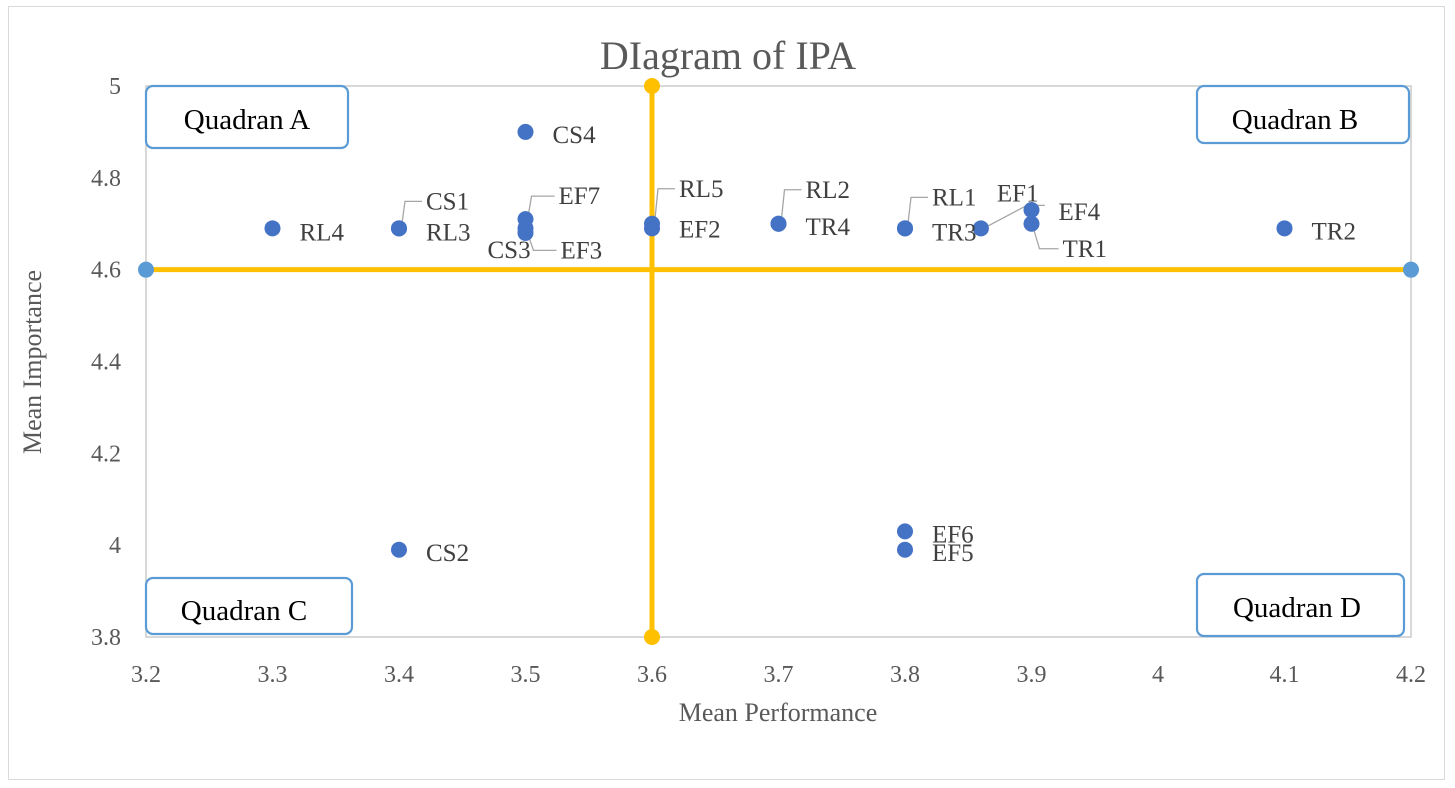  What do you see at coordinates (322, 232) in the screenshot?
I see `label-rl4: RL4` at bounding box center [322, 232].